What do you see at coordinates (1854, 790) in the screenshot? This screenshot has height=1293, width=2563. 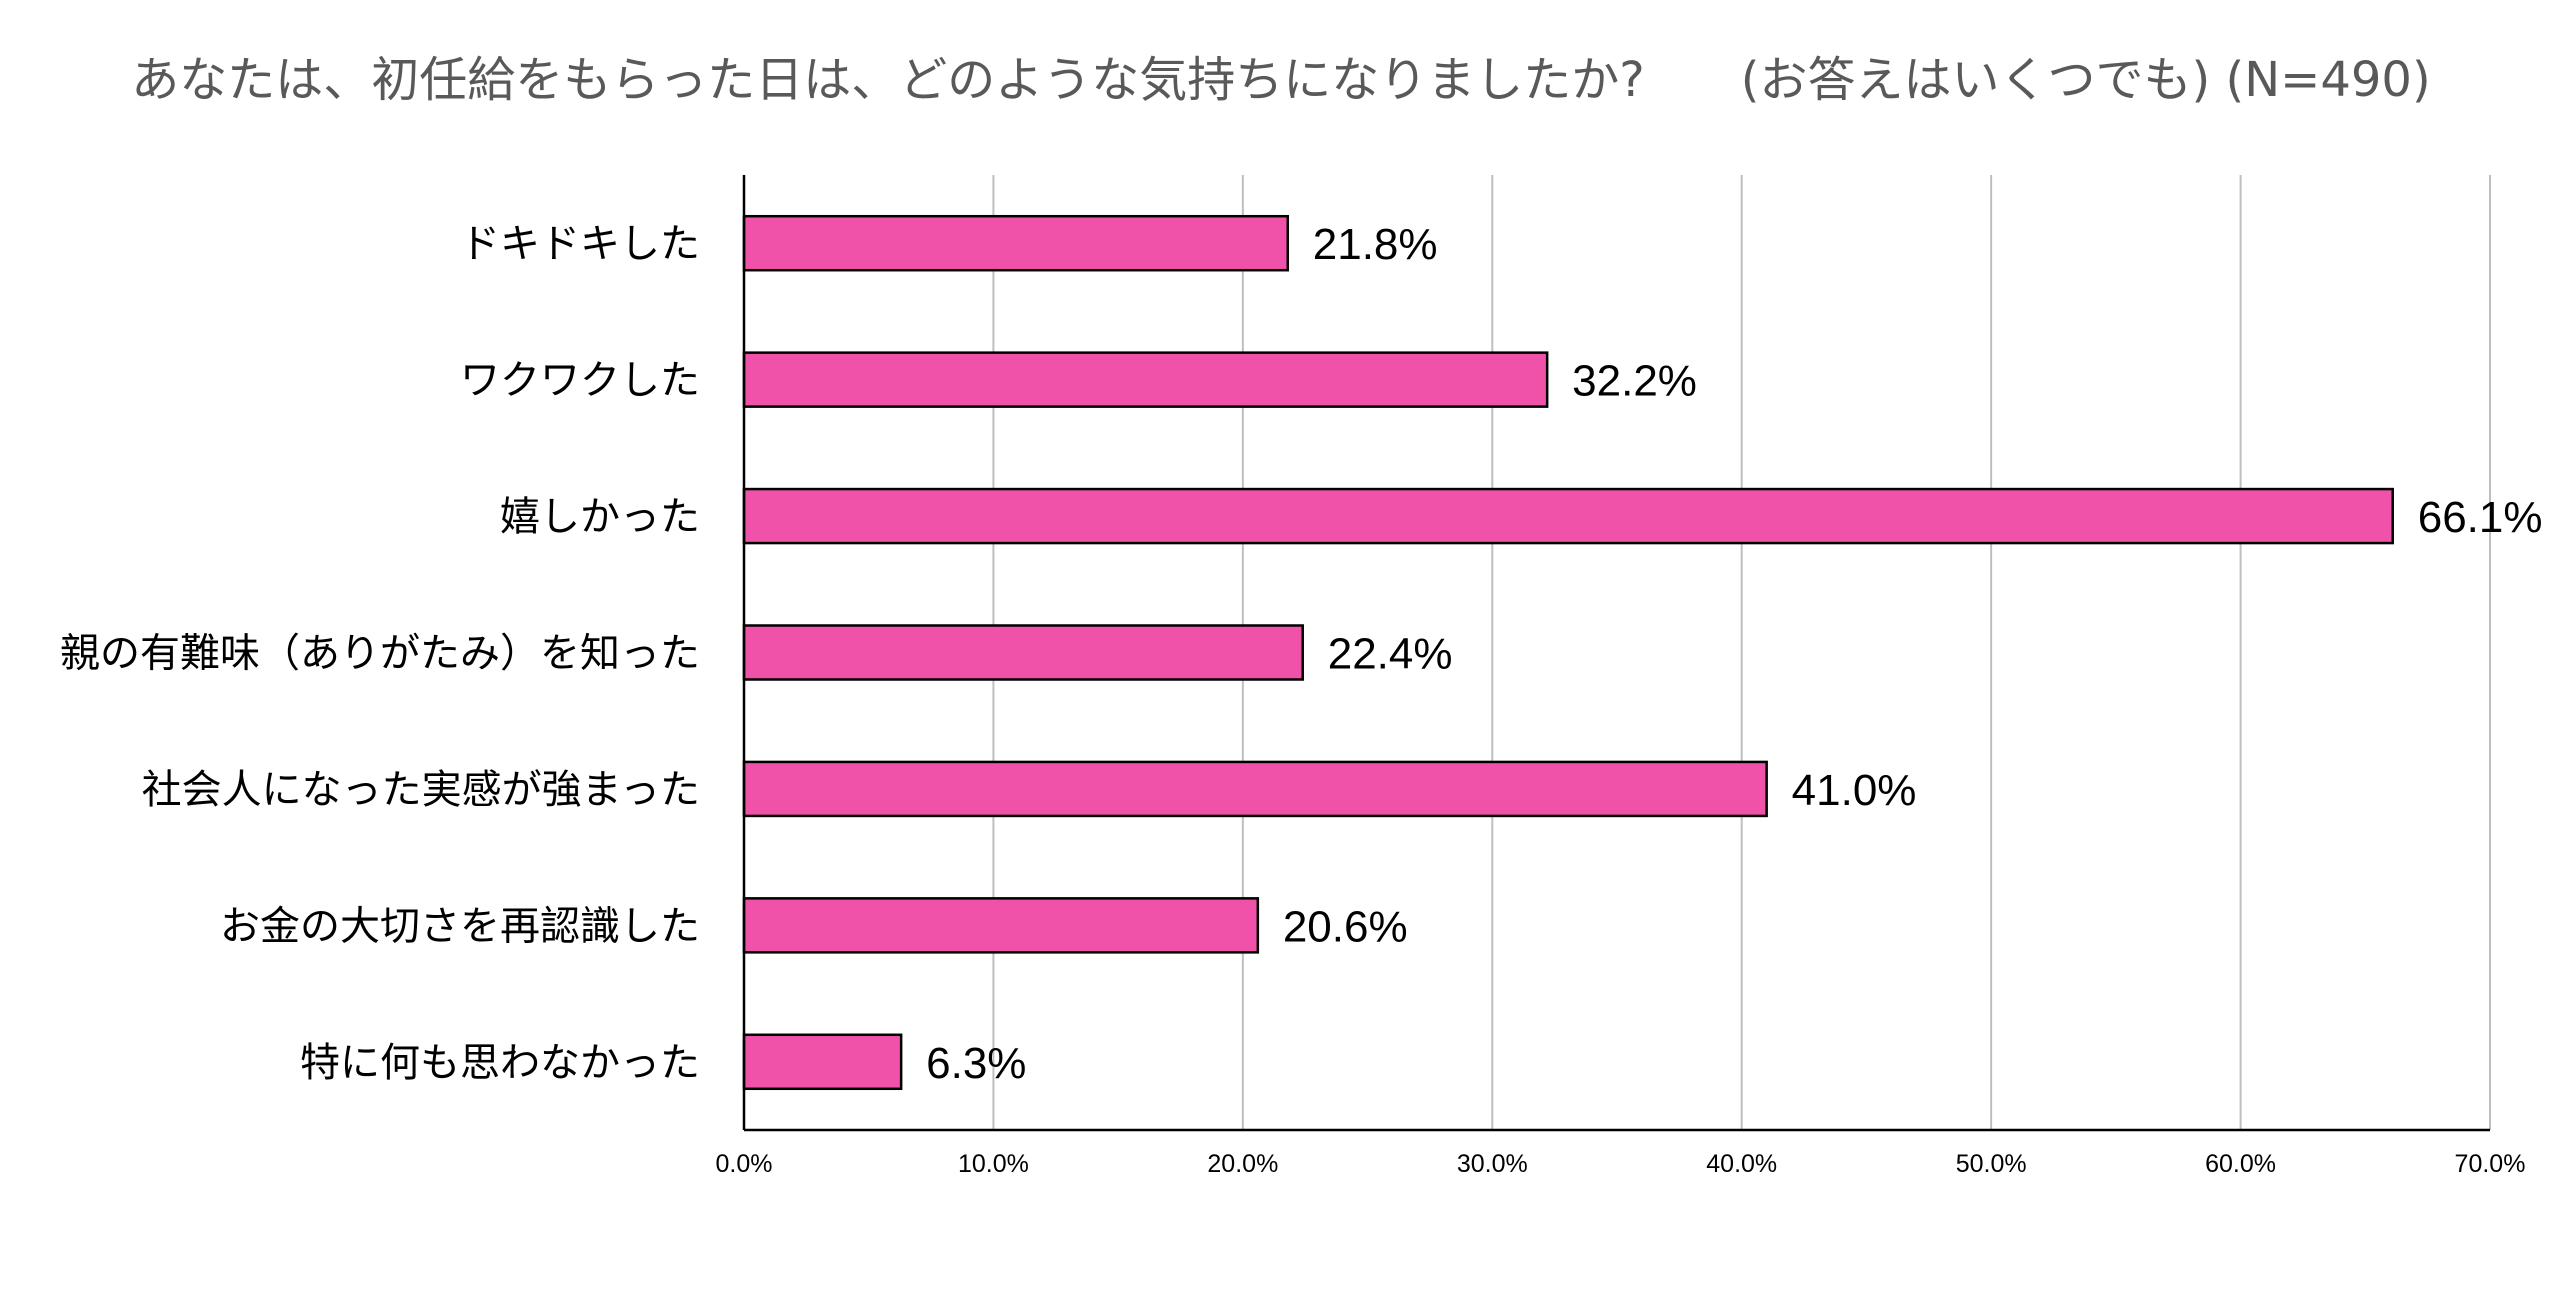 I see `data-label: 41.0%` at bounding box center [1854, 790].